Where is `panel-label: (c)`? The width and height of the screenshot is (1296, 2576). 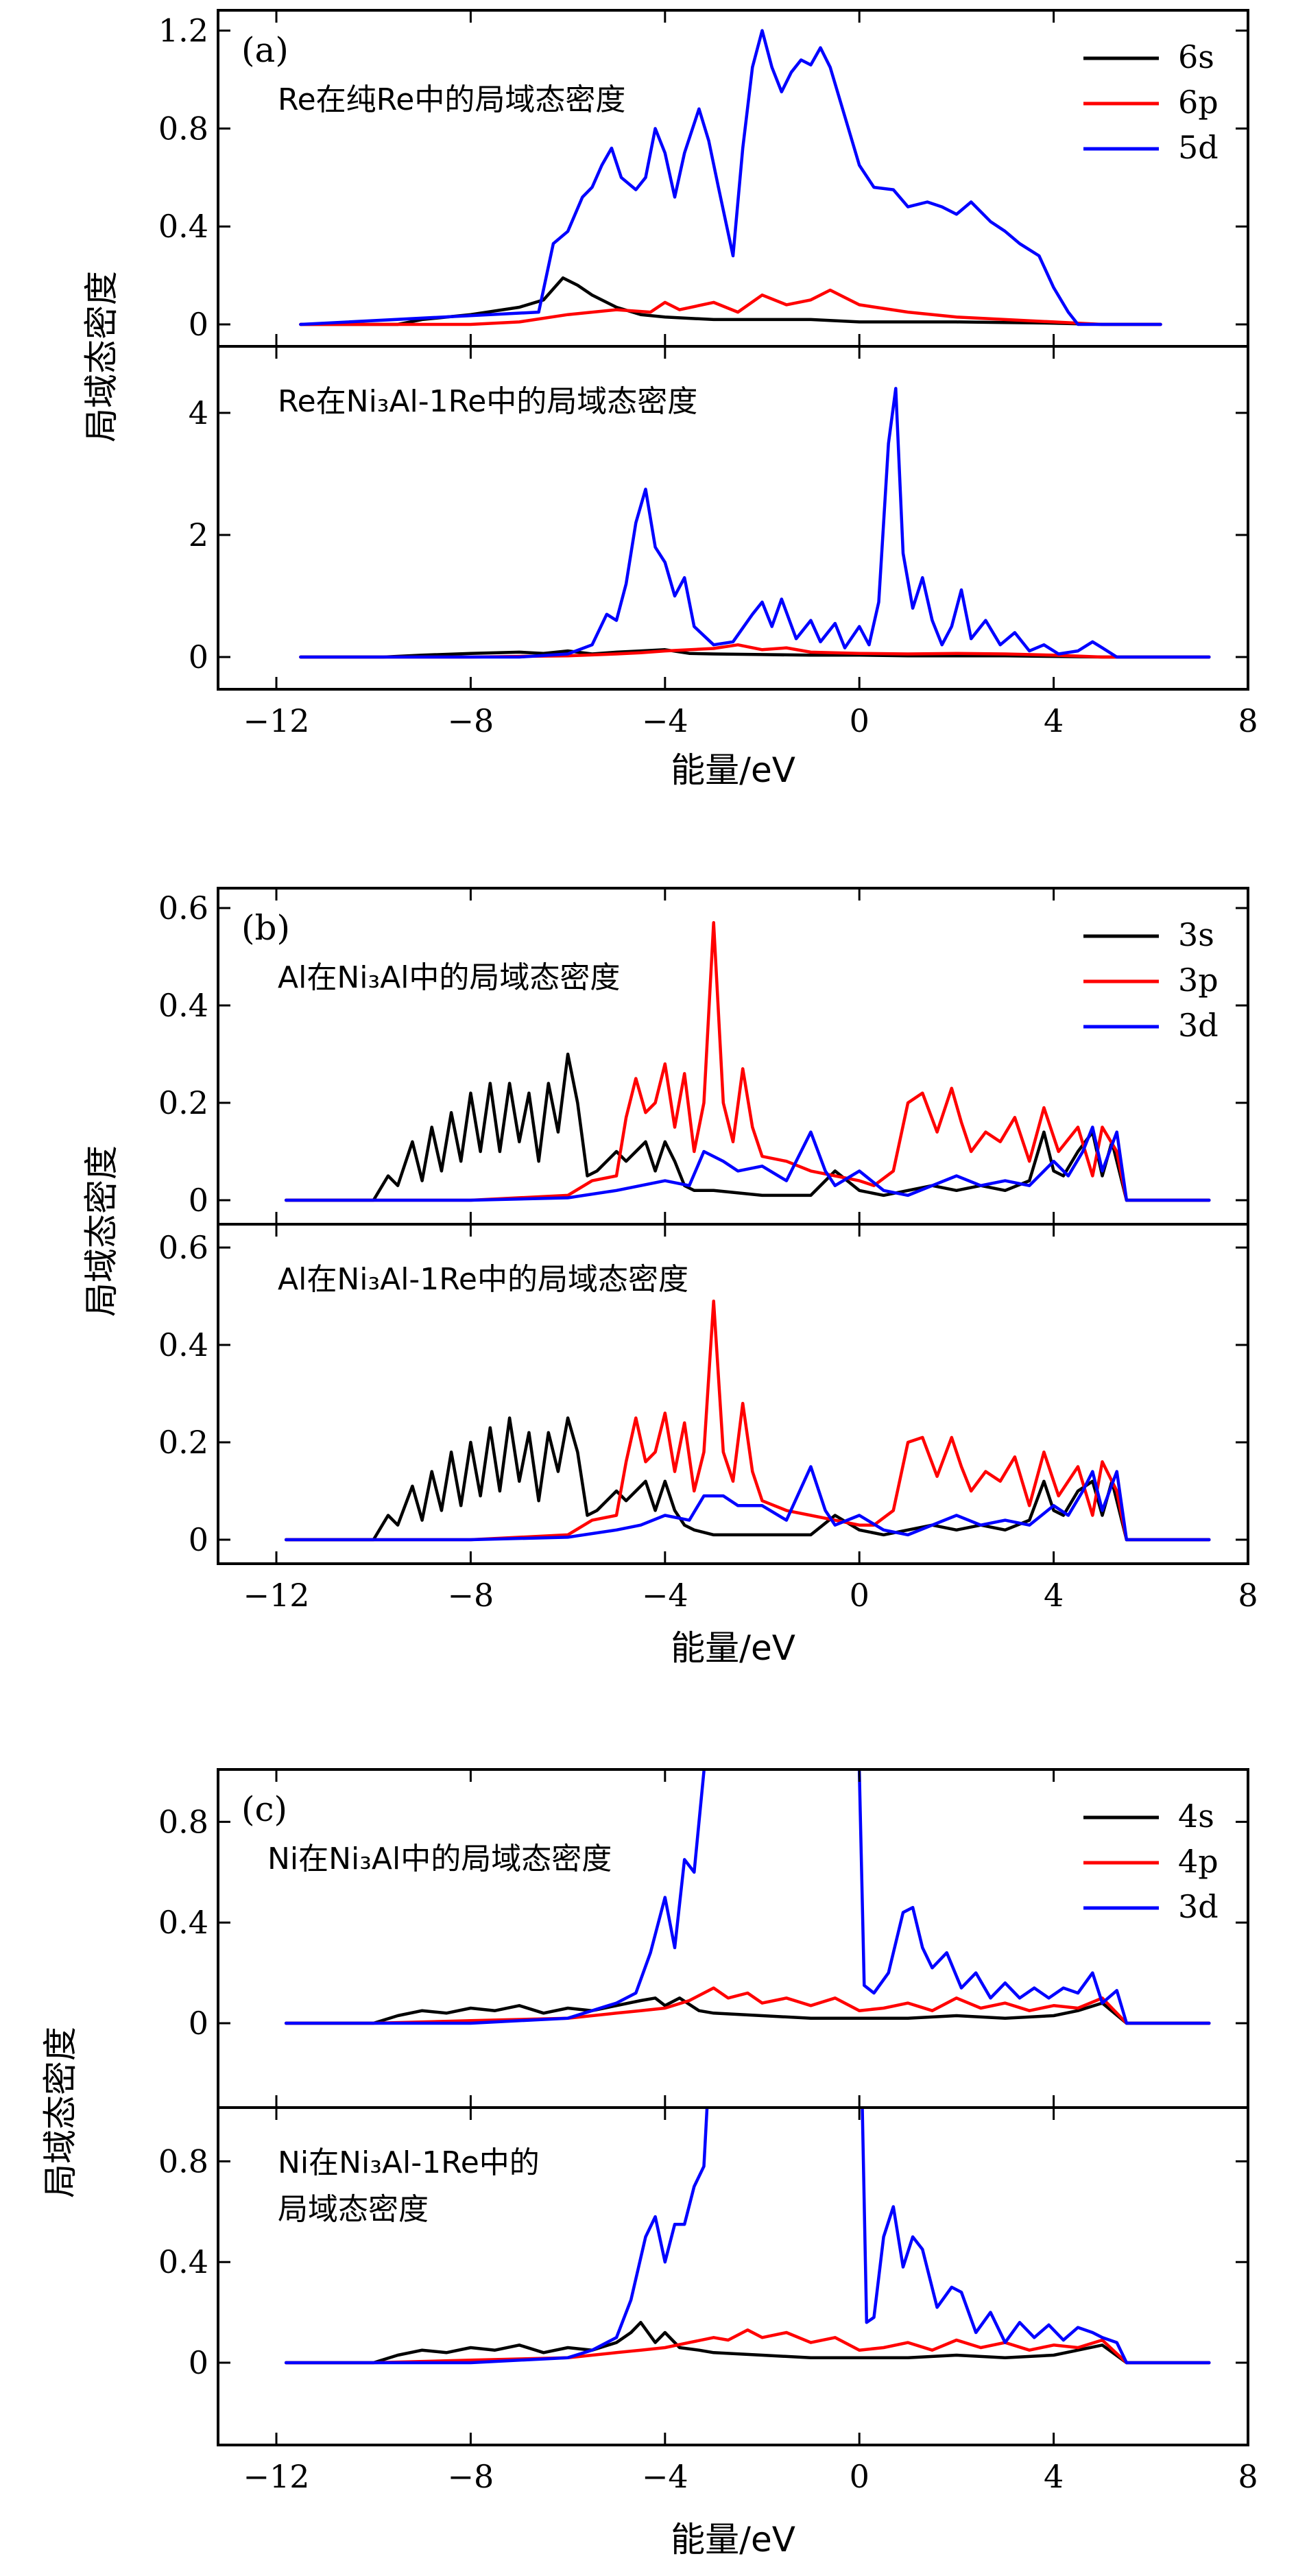
panel-label: (c) is located at coordinates (264, 1809).